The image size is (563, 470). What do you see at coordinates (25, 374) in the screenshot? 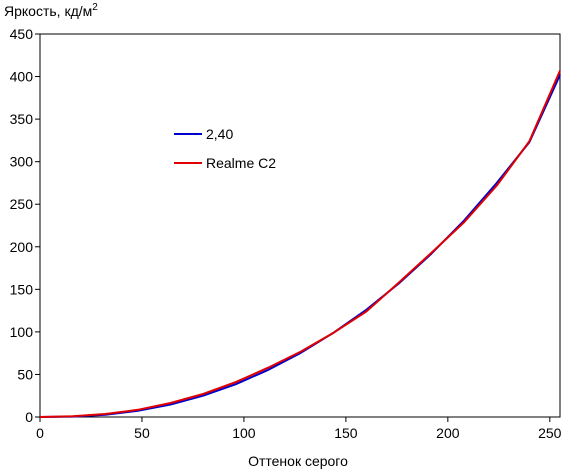
I see `y-tick-label: 50` at bounding box center [25, 374].